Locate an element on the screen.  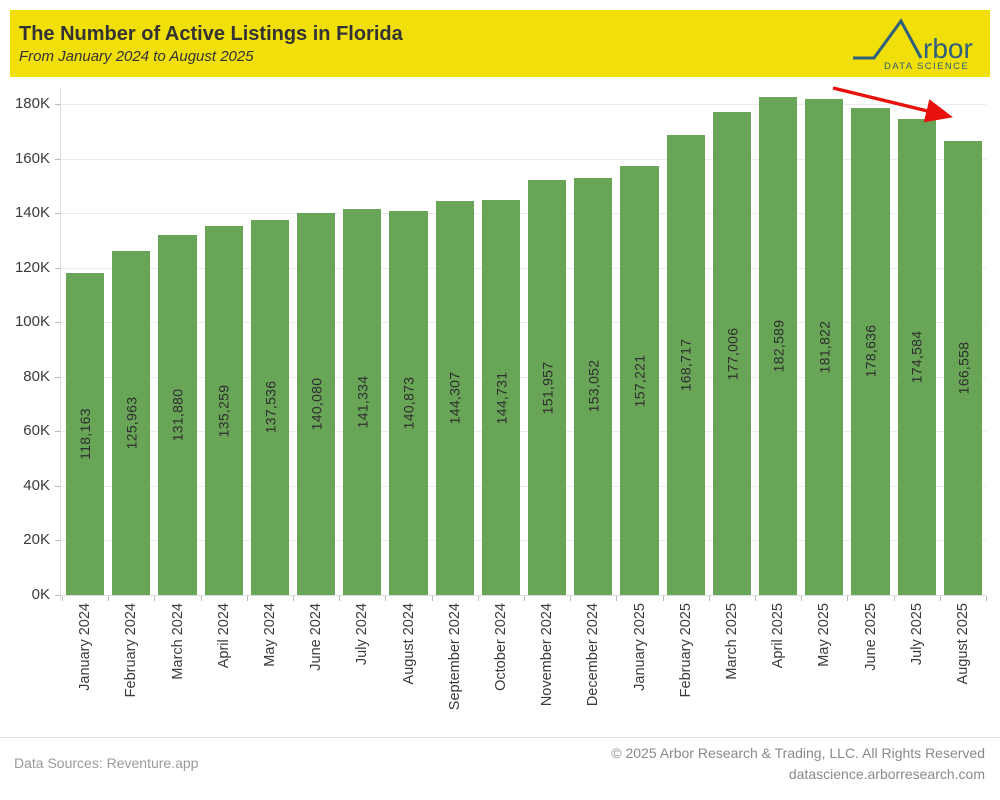
bar-value-label: 166,558 is located at coordinates (962, 368).